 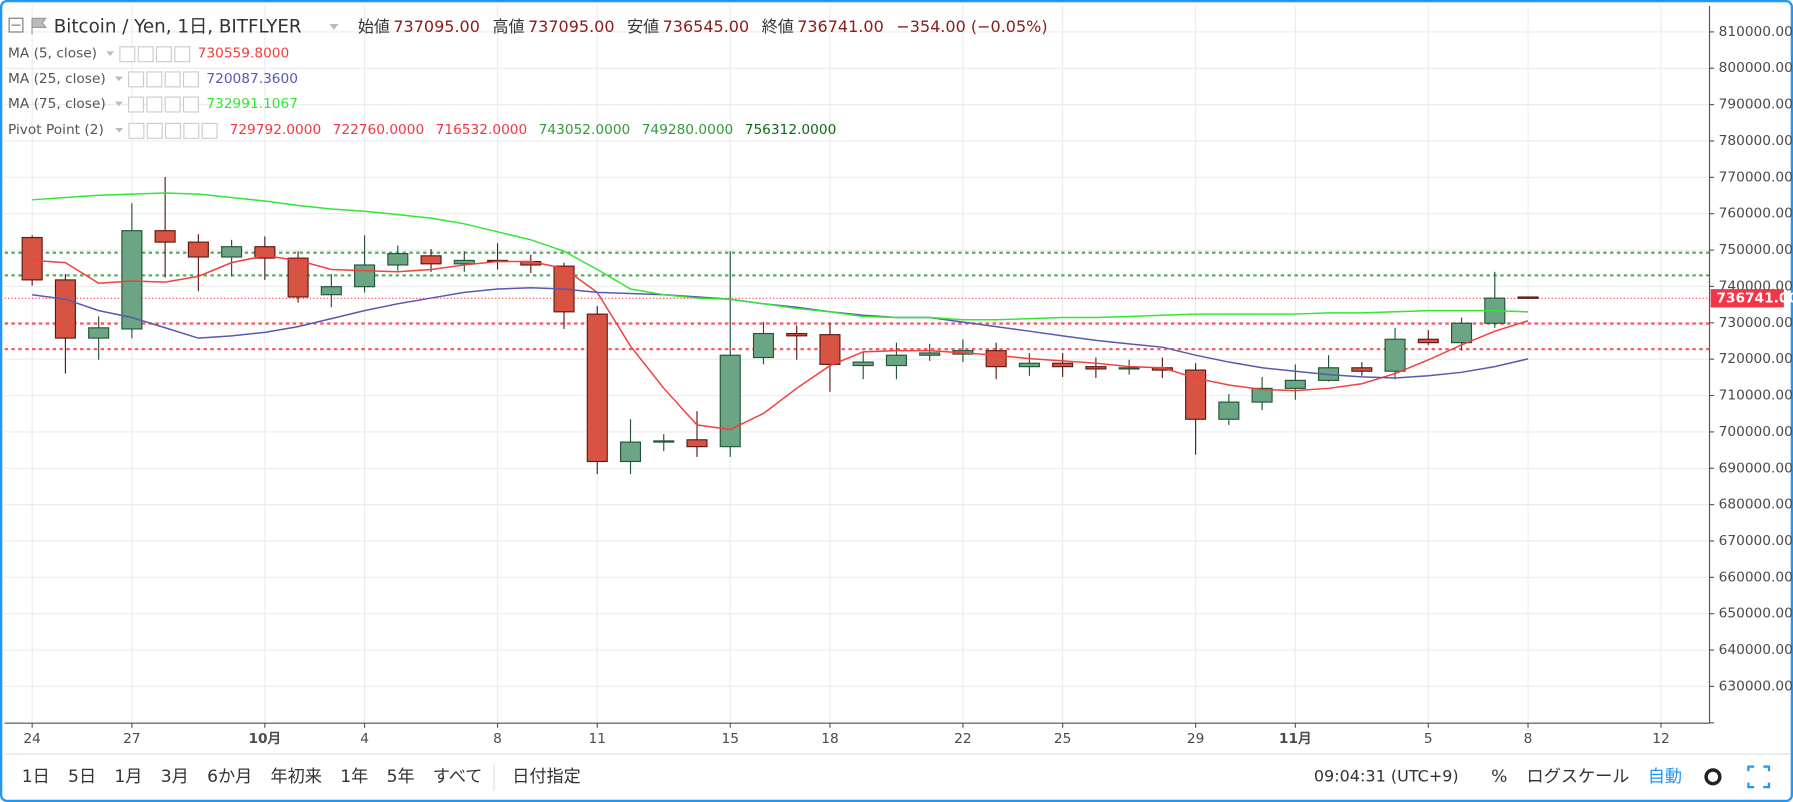 What do you see at coordinates (1756, 686) in the screenshot?
I see `y-tick-label: 630000.00` at bounding box center [1756, 686].